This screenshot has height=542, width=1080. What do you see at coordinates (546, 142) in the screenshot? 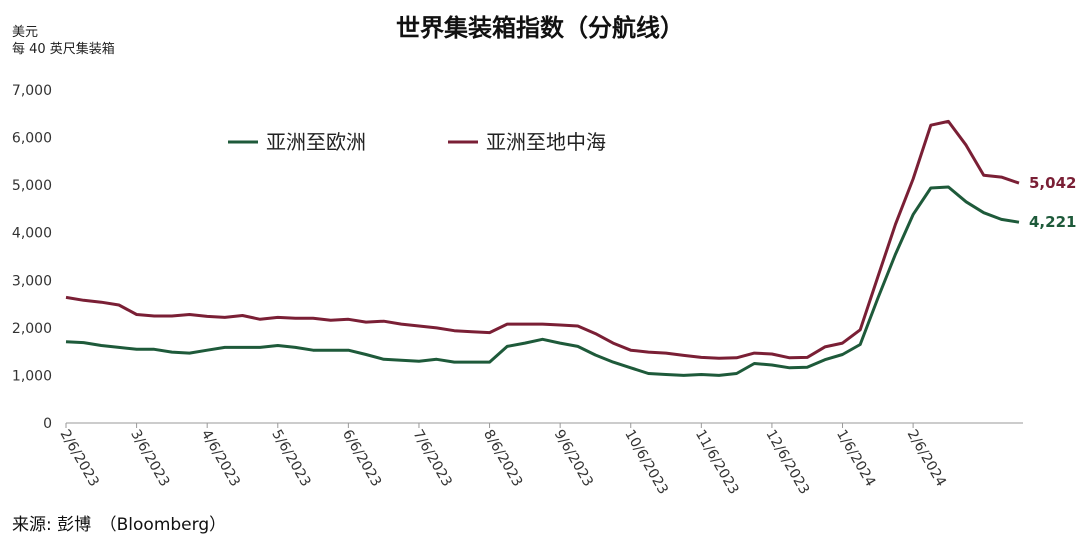
I see `legend-label-mediterranean: 亚洲至地中海` at bounding box center [546, 142].